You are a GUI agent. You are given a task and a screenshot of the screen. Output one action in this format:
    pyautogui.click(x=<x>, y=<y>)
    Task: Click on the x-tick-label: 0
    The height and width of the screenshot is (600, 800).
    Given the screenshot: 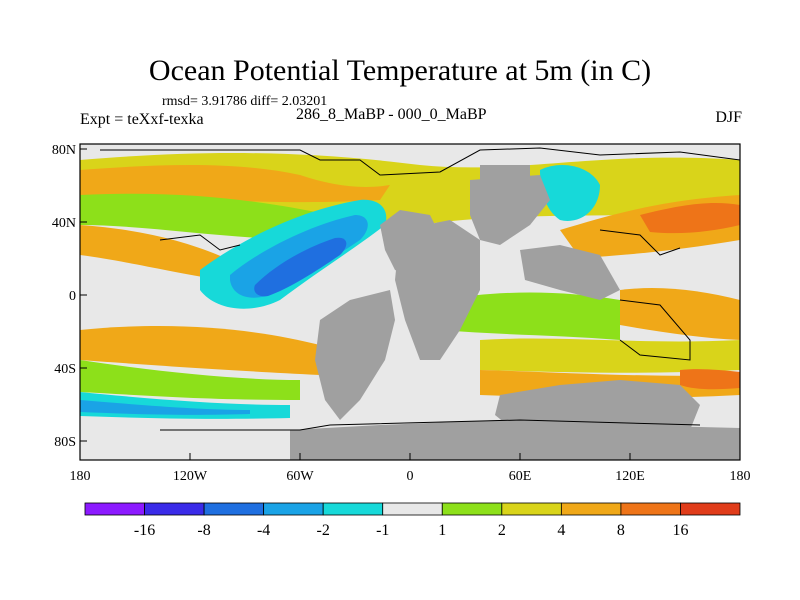 What is the action you would take?
    pyautogui.click(x=410, y=476)
    